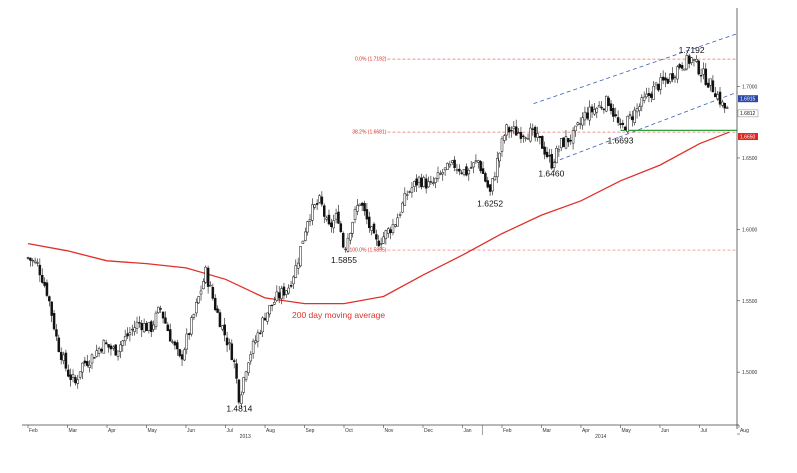  What do you see at coordinates (551, 174) in the screenshot?
I see `price-annotation: 1.6460` at bounding box center [551, 174].